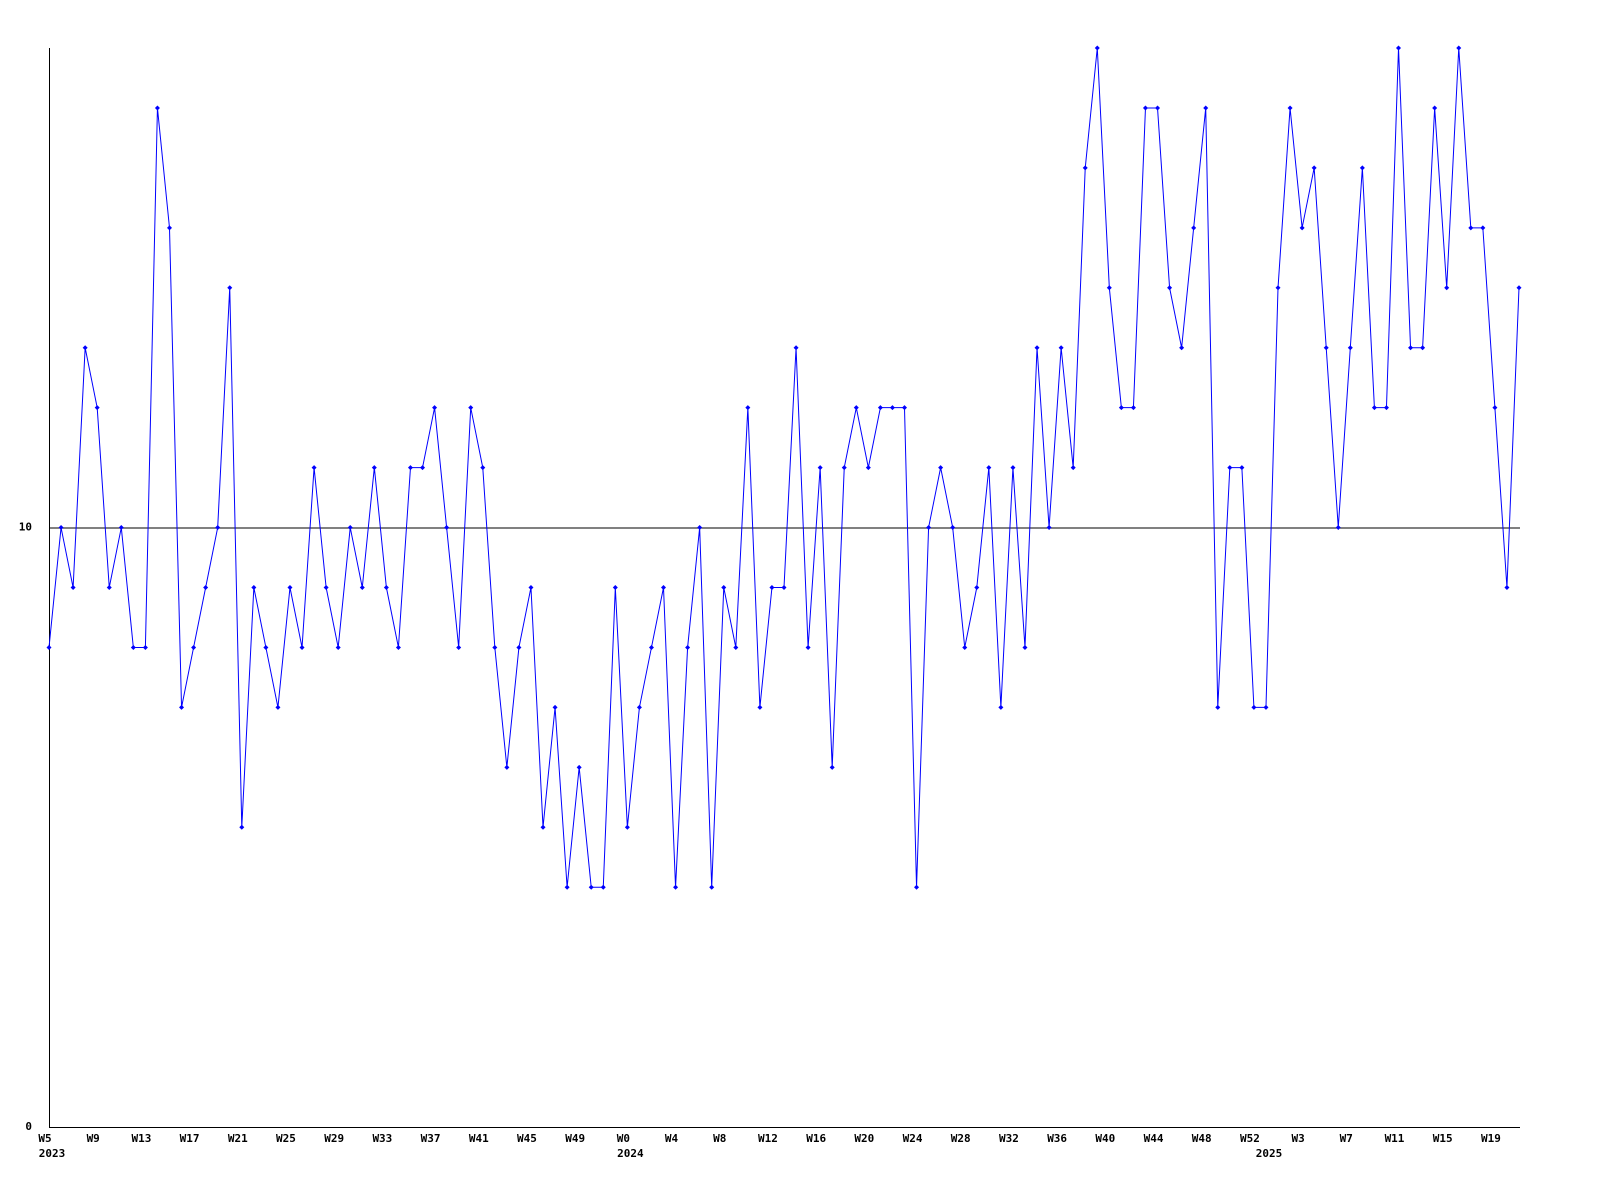 This screenshot has height=1200, width=1600. Describe the element at coordinates (52, 1153) in the screenshot. I see `x-year-label: 2023` at that location.